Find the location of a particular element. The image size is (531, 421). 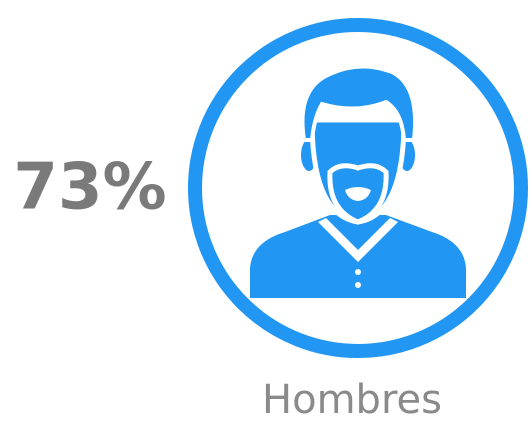

mouth is located at coordinates (358, 194).